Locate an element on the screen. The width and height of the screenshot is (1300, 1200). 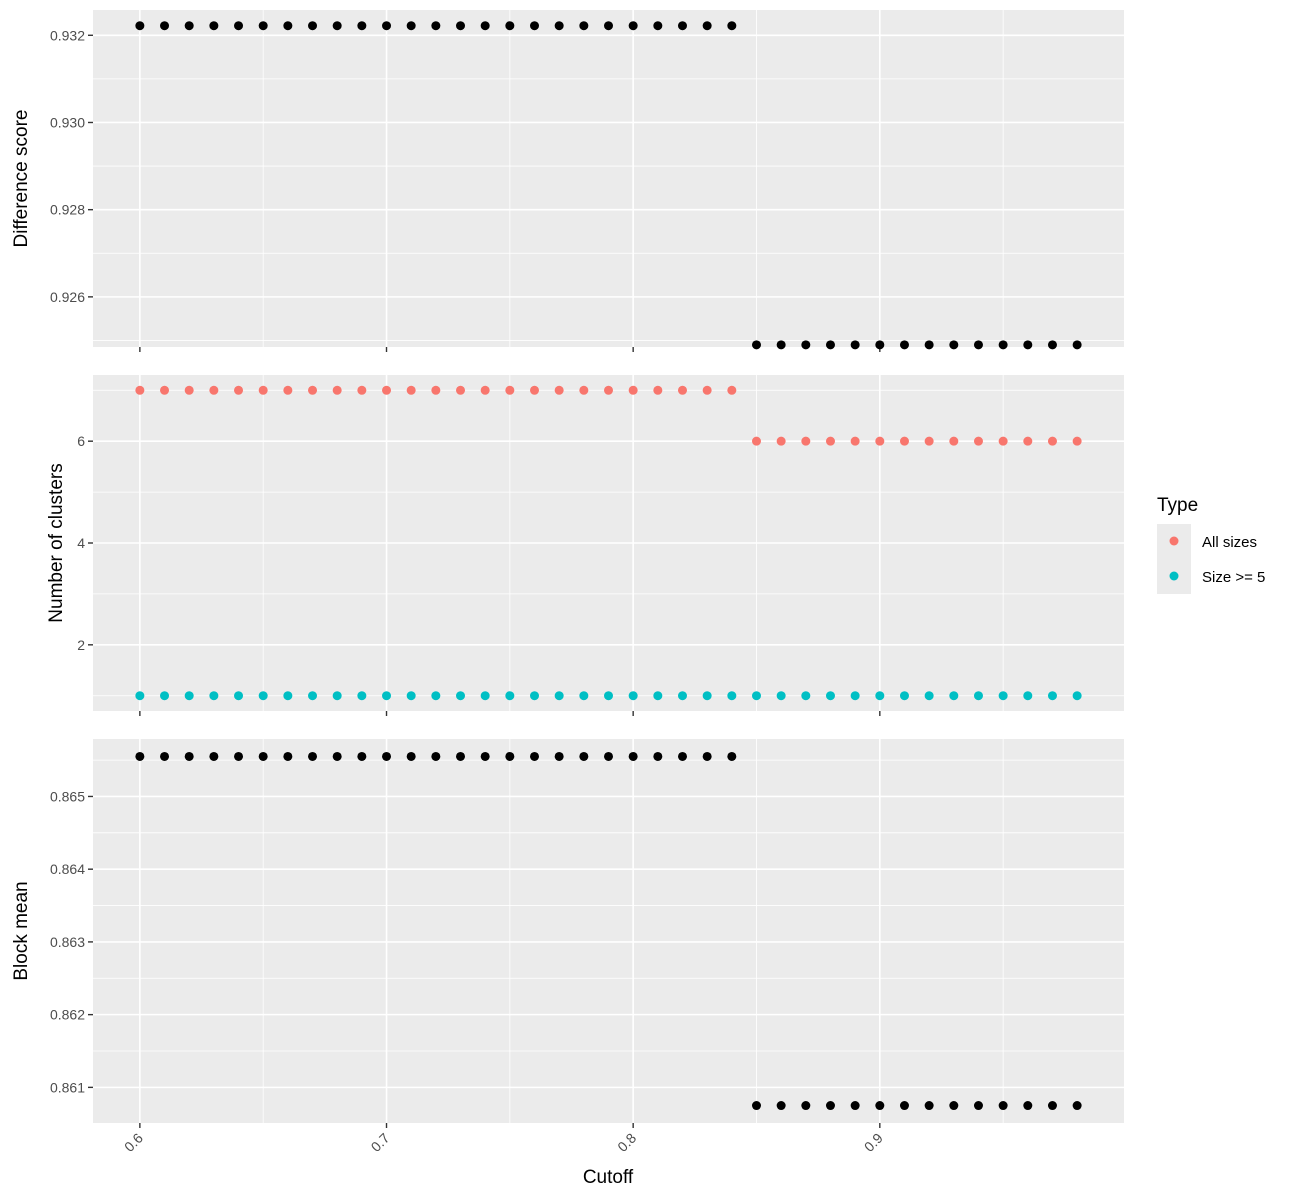
y-tick-label: 0.928 is located at coordinates (67, 210).